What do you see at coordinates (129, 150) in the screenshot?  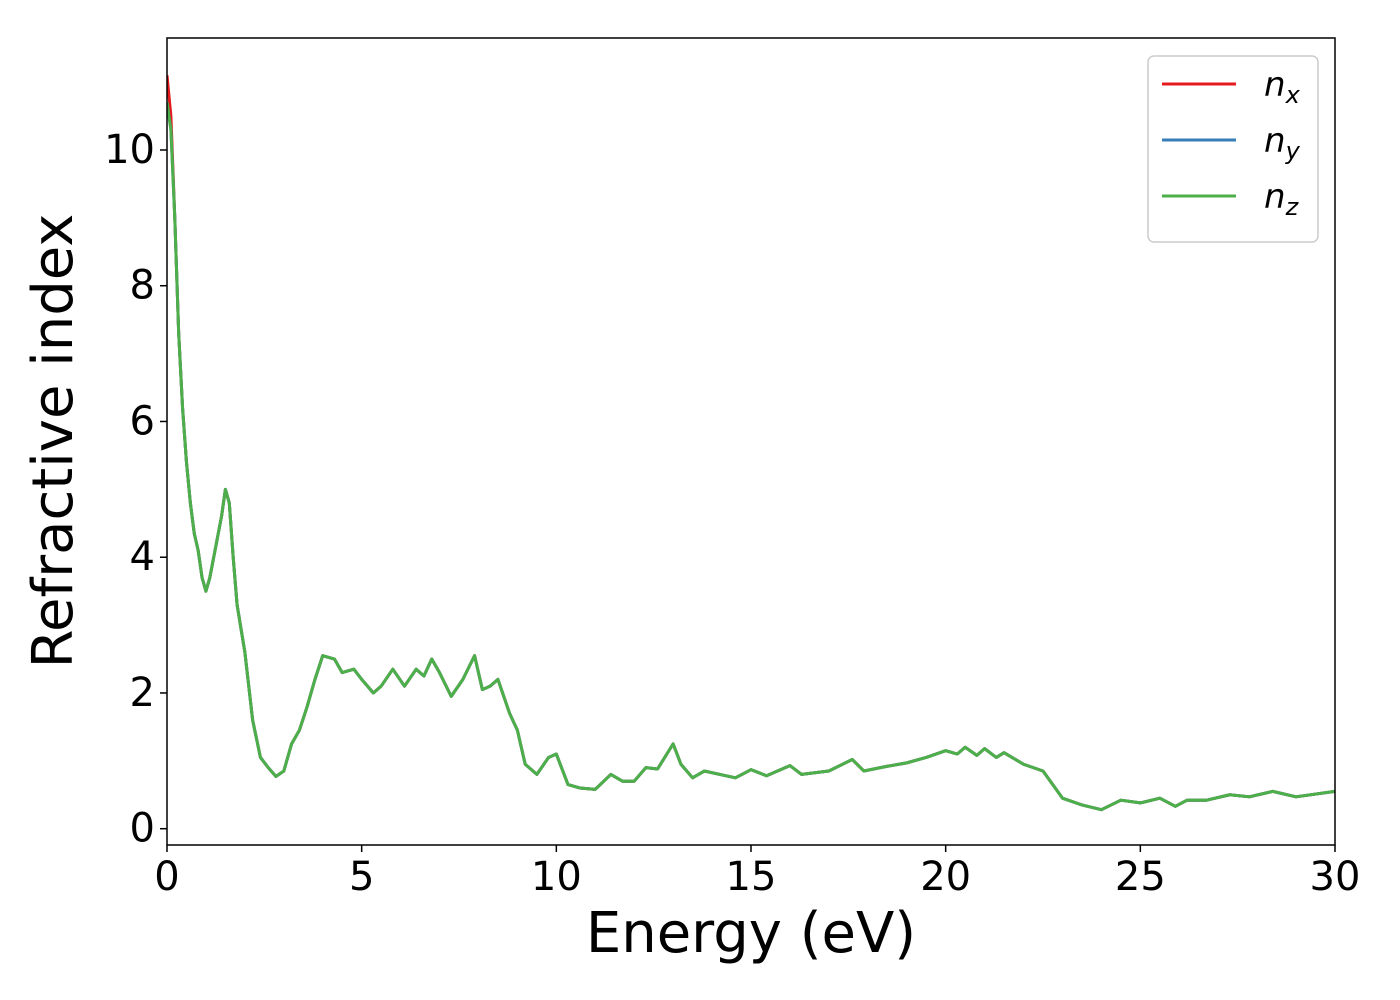 I see `y-tick-label: 10` at bounding box center [129, 150].